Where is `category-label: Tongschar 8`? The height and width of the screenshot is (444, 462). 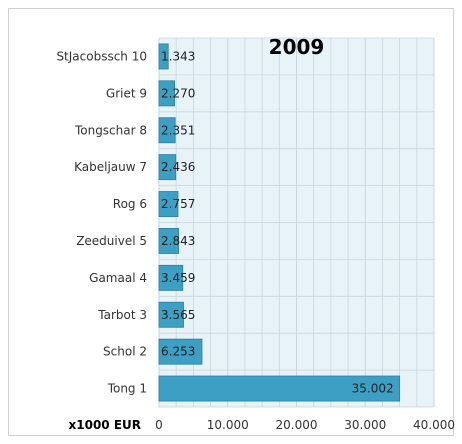 category-label: Tongschar 8 is located at coordinates (110, 130).